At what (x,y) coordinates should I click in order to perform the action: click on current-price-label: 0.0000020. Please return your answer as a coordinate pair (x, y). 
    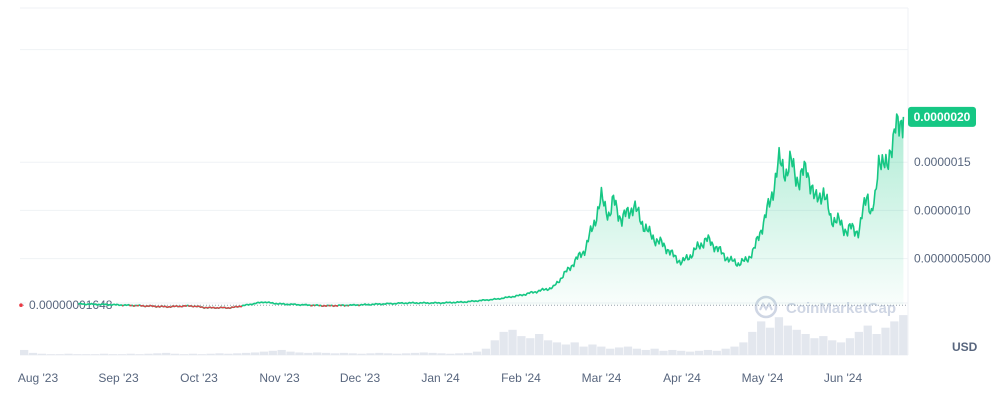
    Looking at the image, I should click on (942, 117).